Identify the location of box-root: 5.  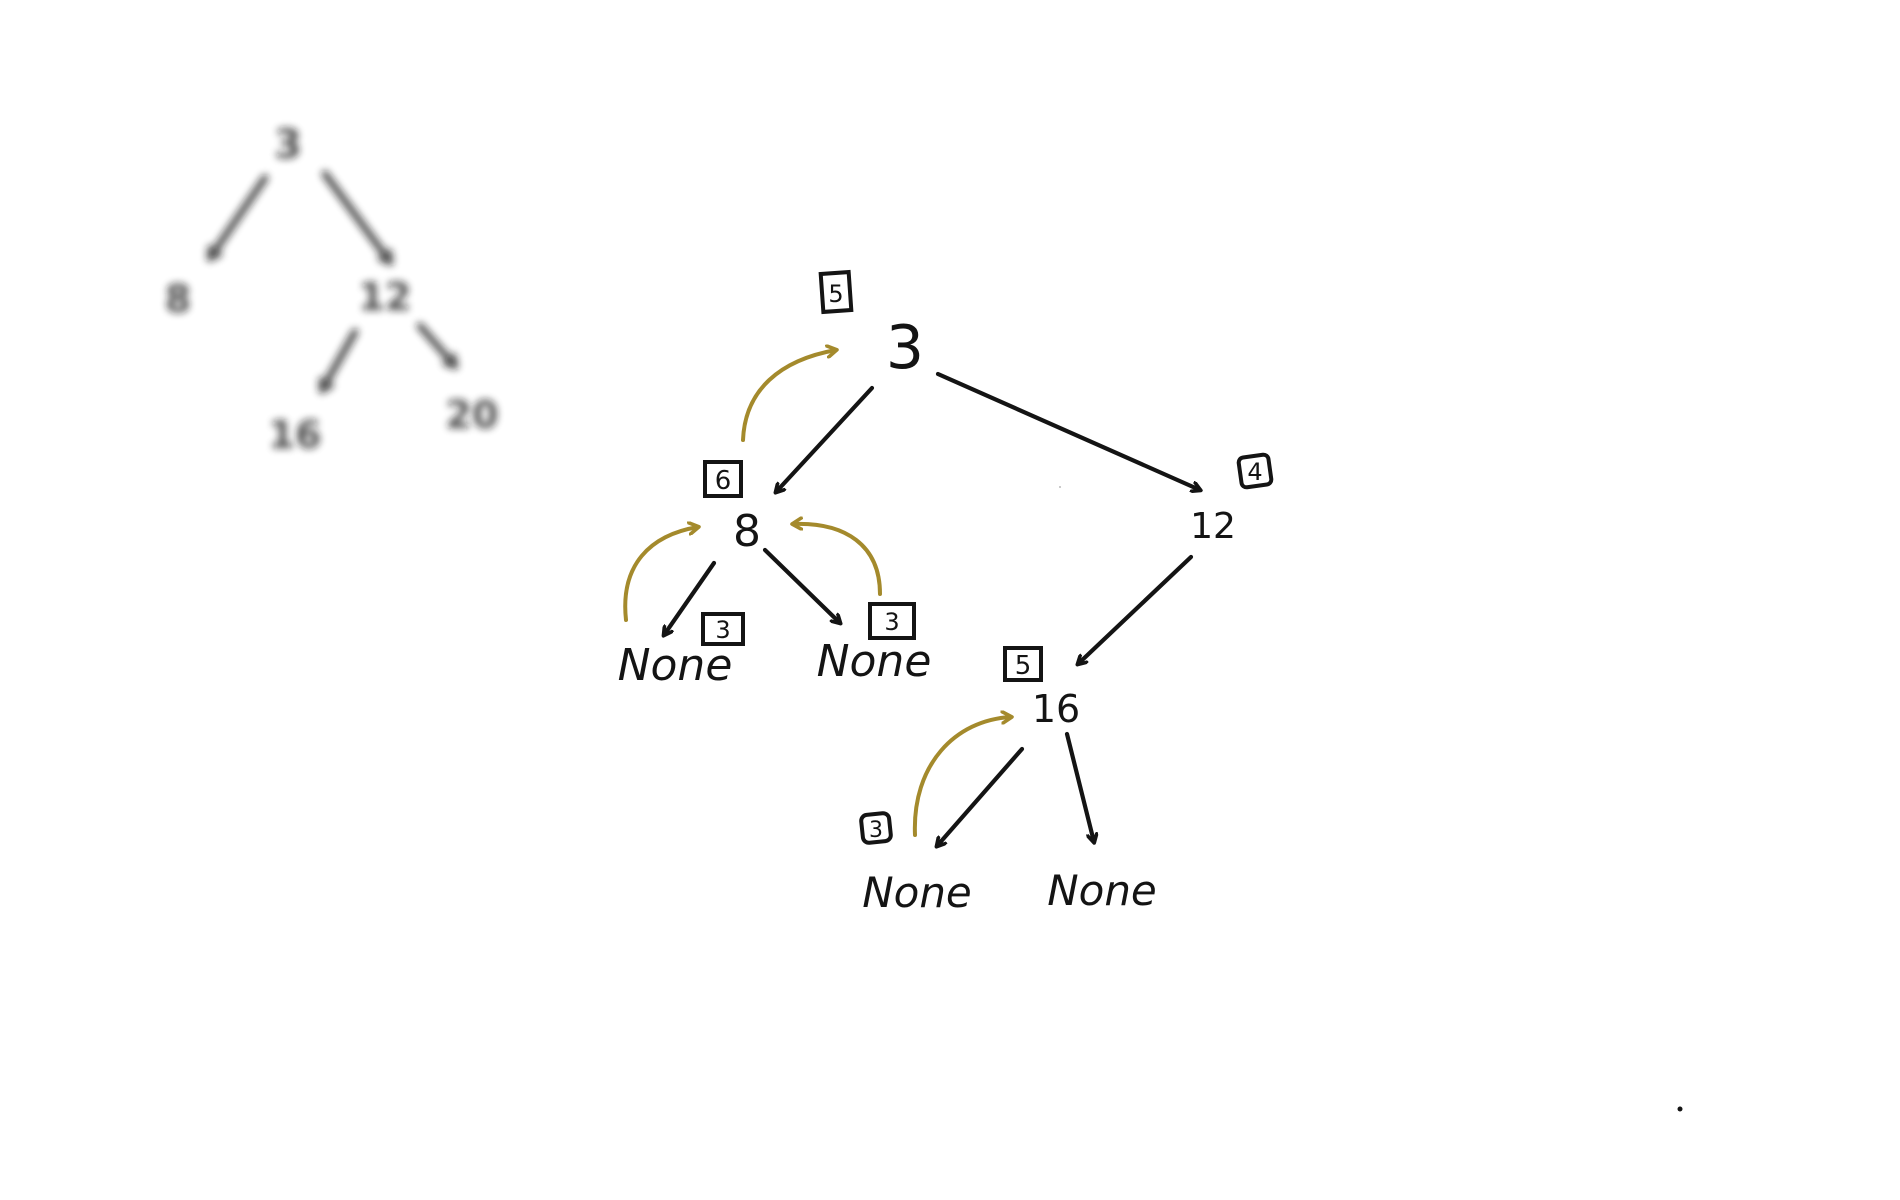
(836, 292).